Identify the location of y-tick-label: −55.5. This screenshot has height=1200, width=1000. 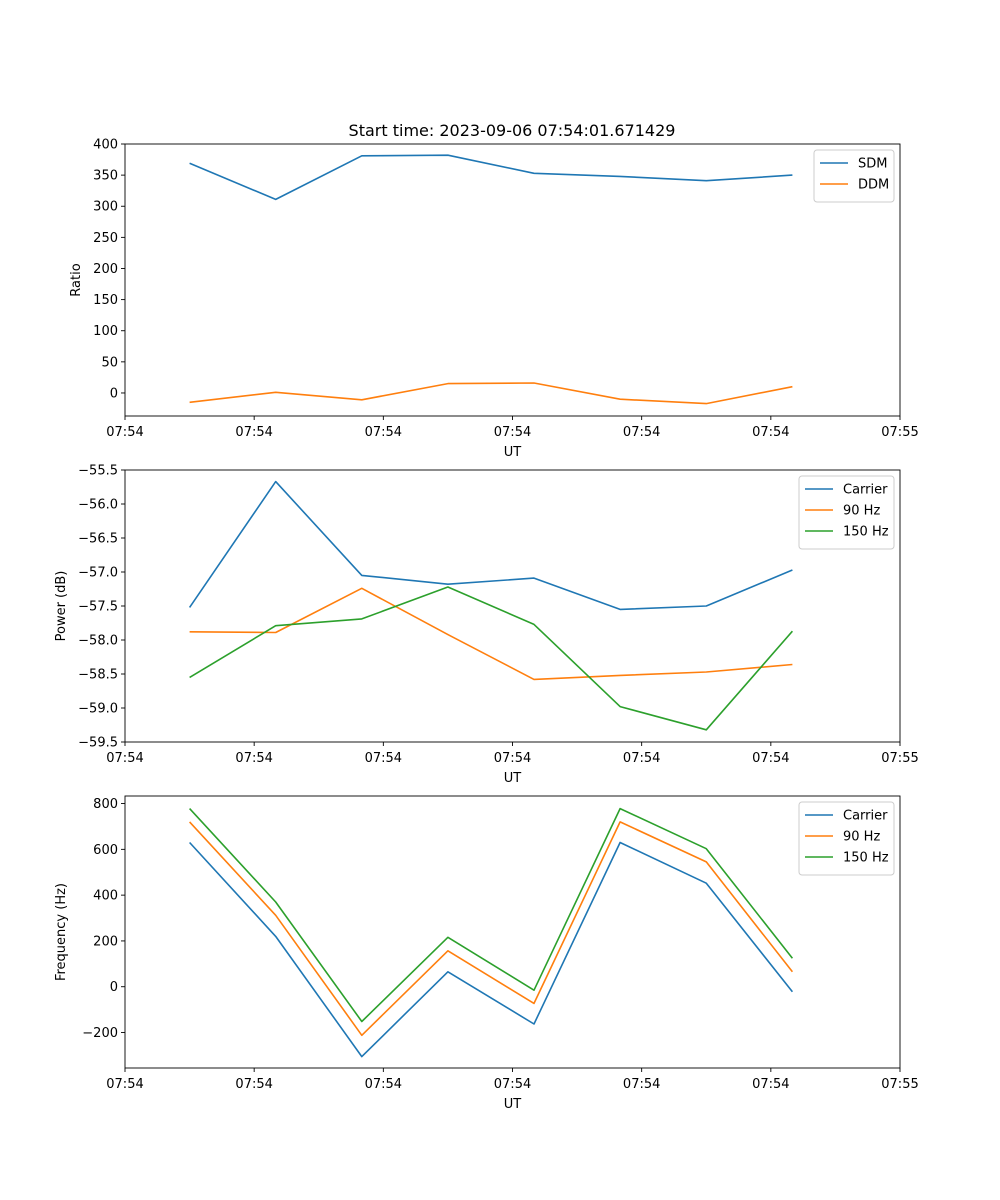
(98, 471).